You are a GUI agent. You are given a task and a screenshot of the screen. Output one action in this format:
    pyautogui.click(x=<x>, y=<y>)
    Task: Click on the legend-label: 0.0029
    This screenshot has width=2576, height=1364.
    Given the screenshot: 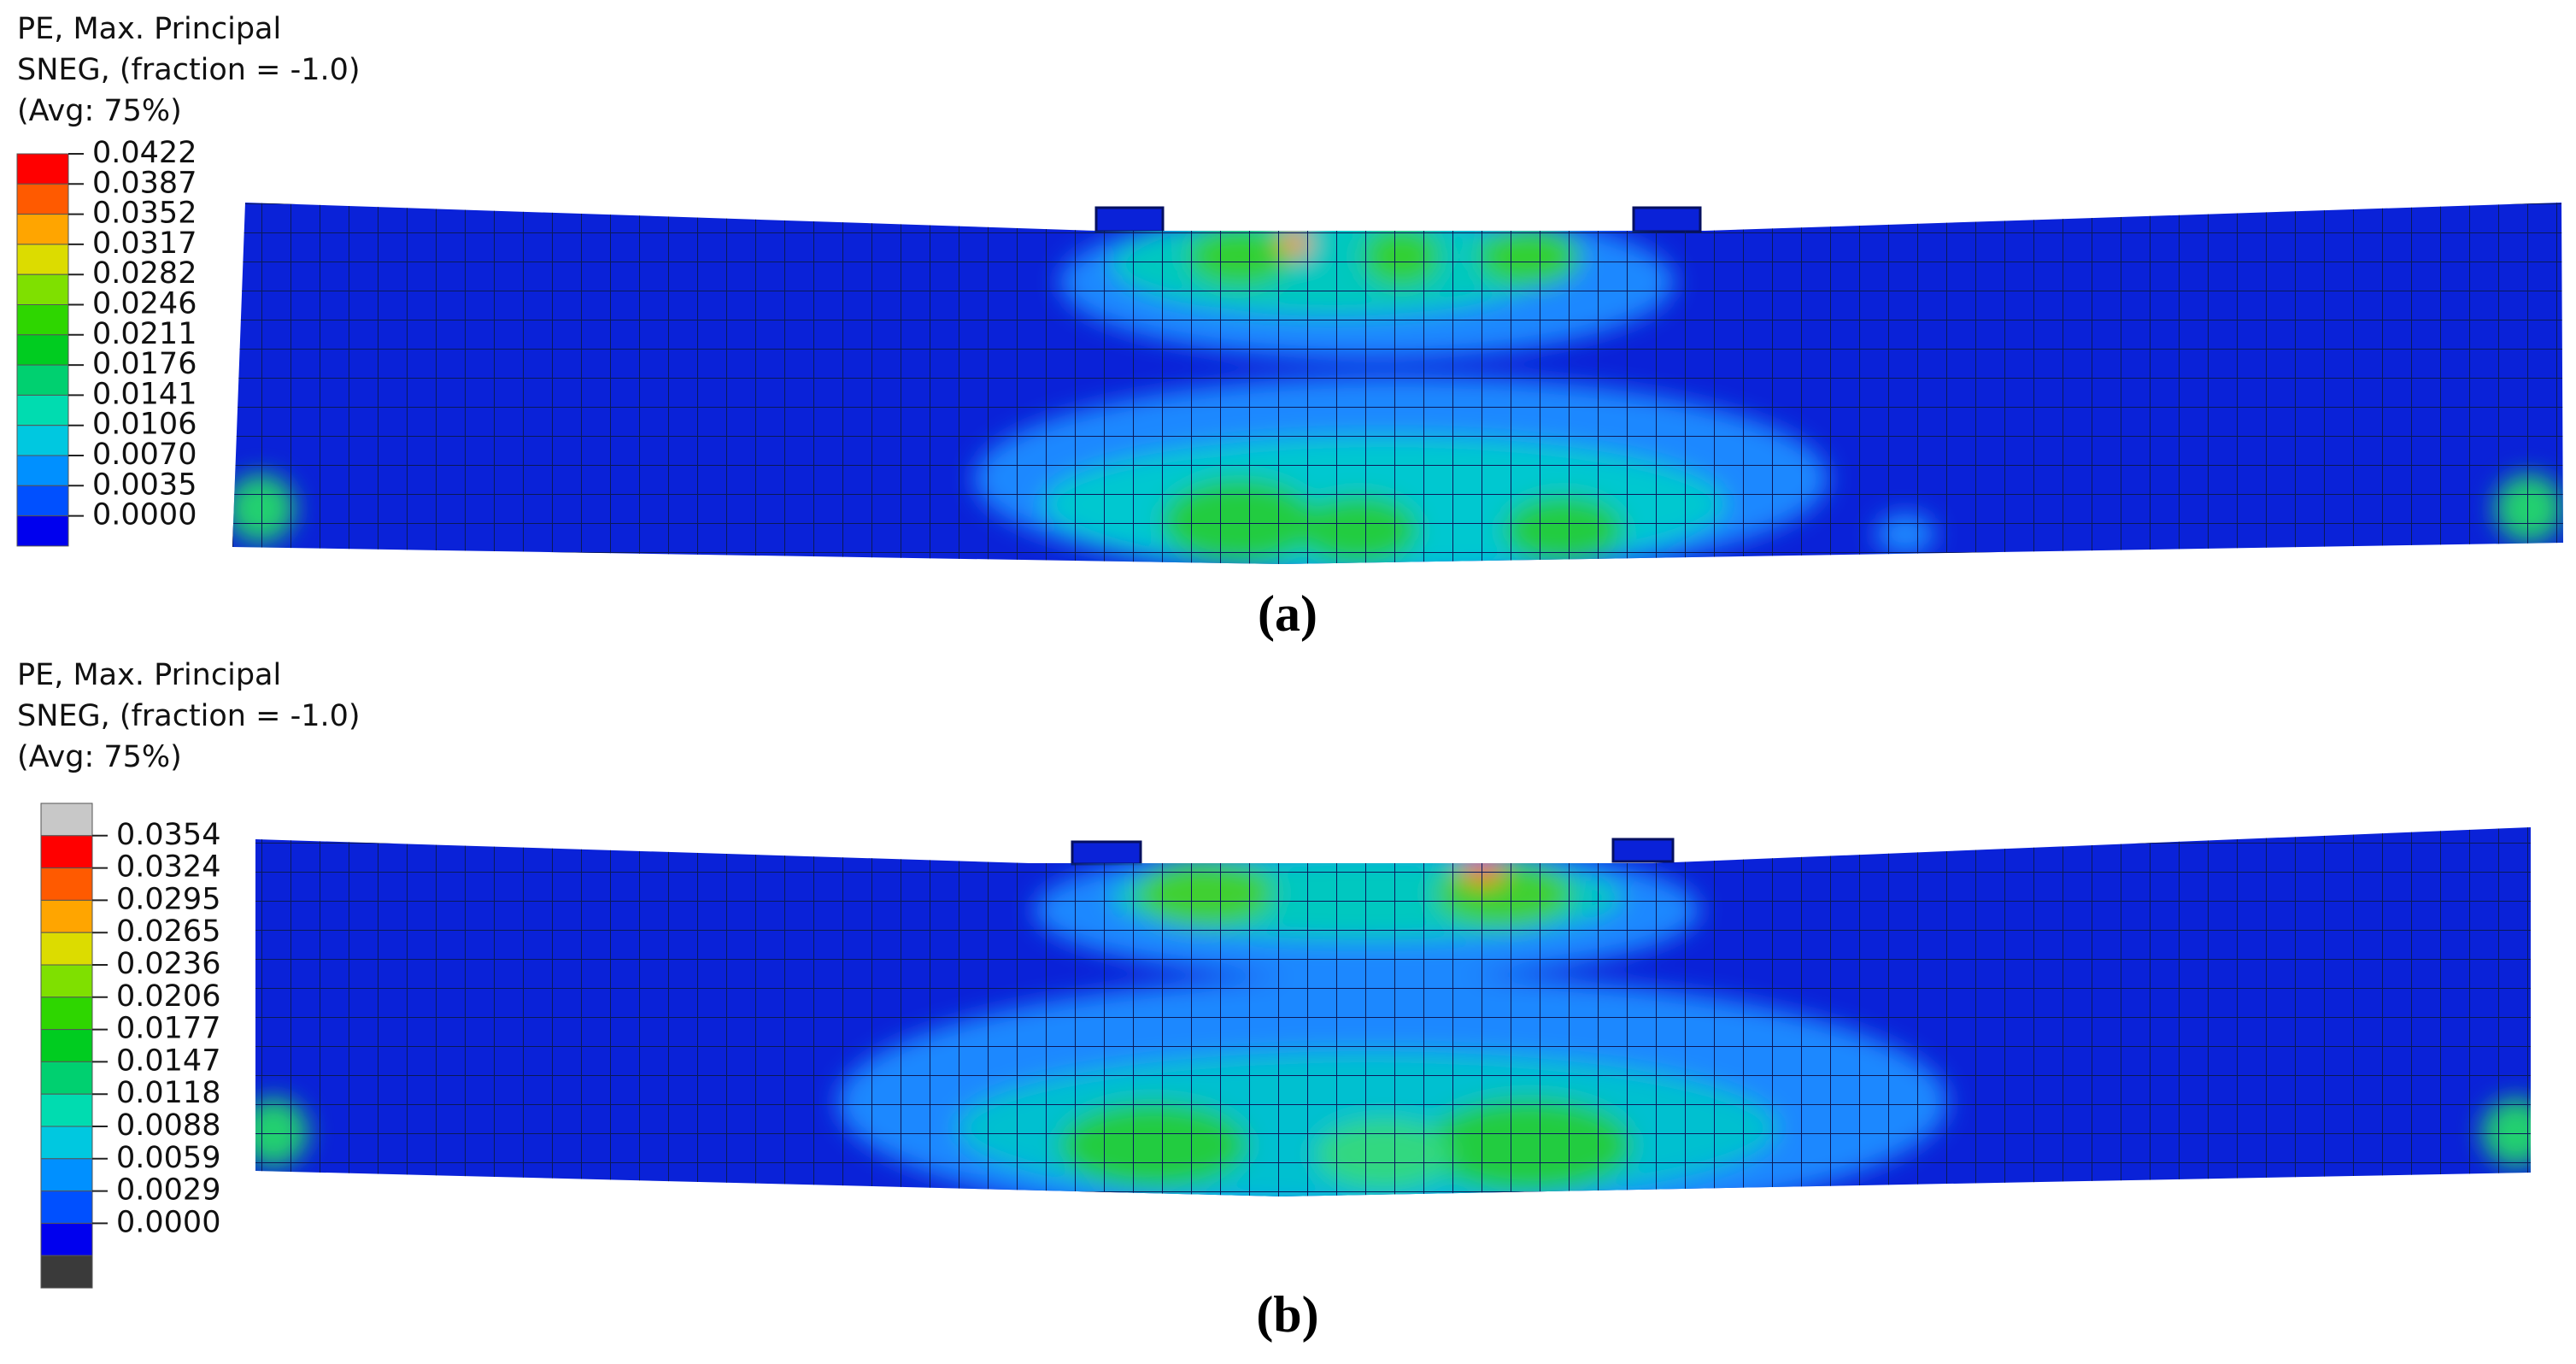 What is the action you would take?
    pyautogui.click(x=168, y=1190)
    